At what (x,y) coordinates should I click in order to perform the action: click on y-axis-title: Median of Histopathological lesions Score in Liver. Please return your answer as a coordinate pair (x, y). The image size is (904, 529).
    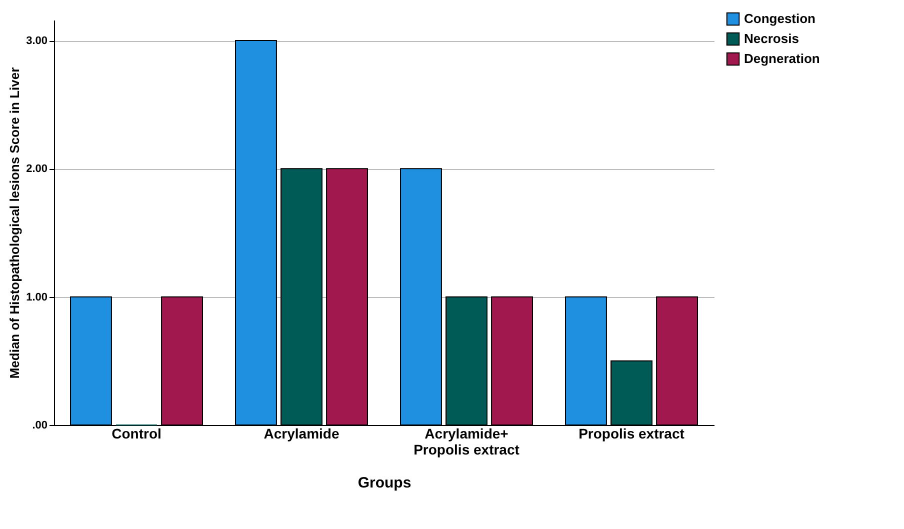
    Looking at the image, I should click on (14, 223).